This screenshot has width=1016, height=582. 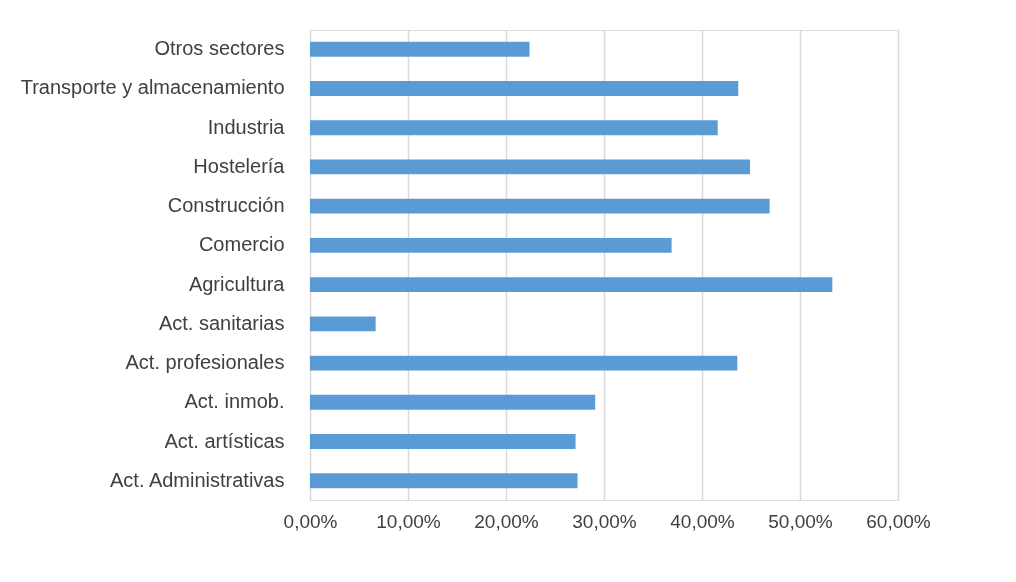 I want to click on y-tick-label: Agricultura, so click(x=237, y=283).